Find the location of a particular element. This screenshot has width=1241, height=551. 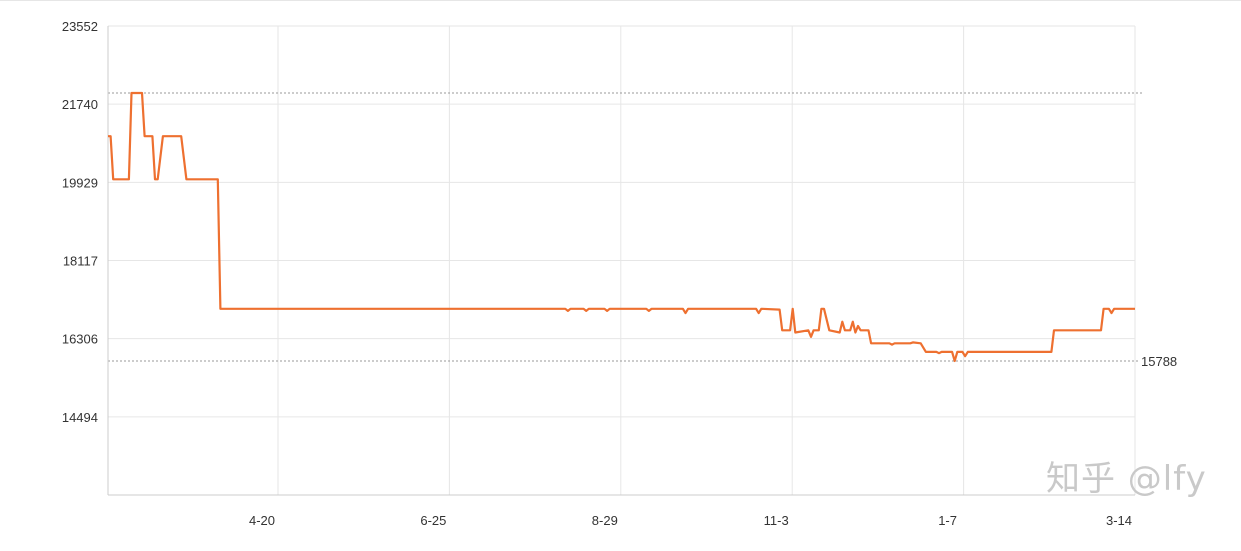

min-price-label: 15788 is located at coordinates (1159, 361).